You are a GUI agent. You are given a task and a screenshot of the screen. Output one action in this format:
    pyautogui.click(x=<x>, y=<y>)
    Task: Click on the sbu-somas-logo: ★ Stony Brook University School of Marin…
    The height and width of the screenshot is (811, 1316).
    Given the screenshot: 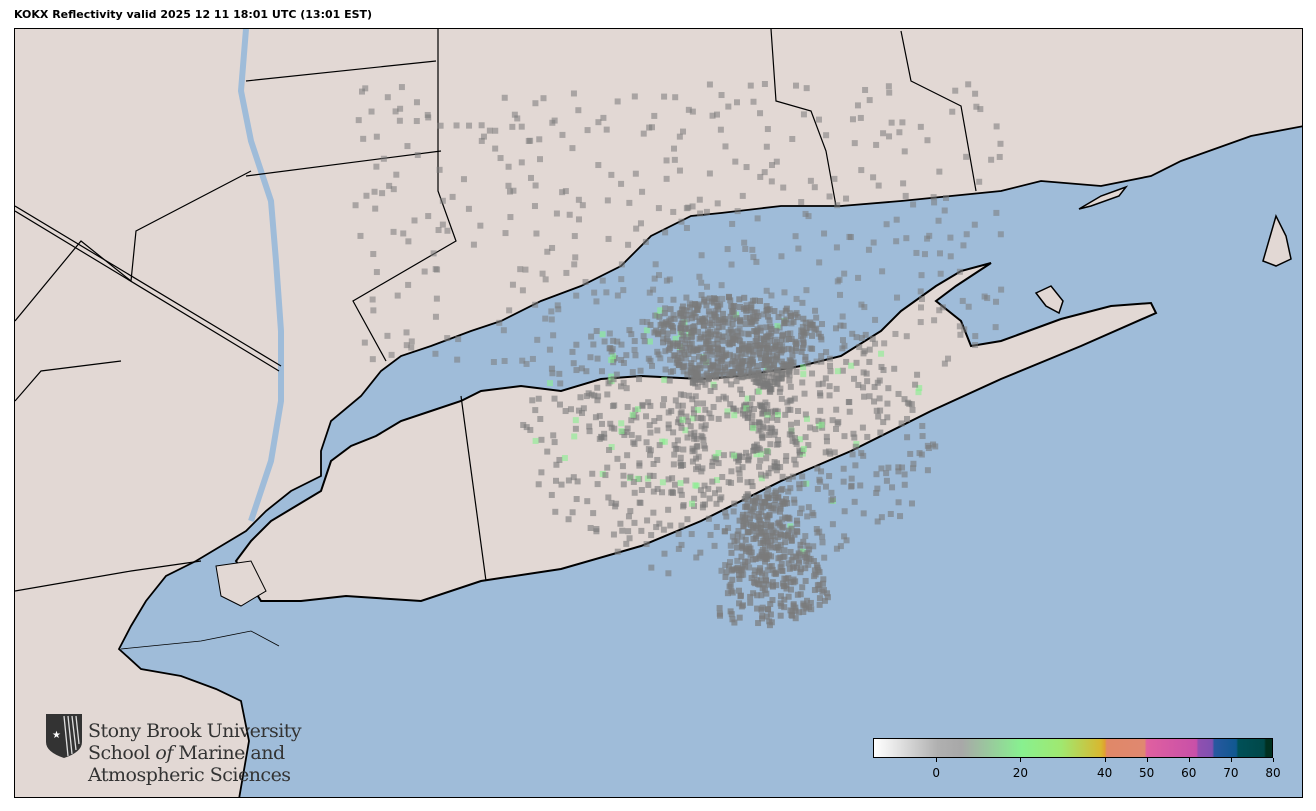 What is the action you would take?
    pyautogui.click(x=170, y=751)
    